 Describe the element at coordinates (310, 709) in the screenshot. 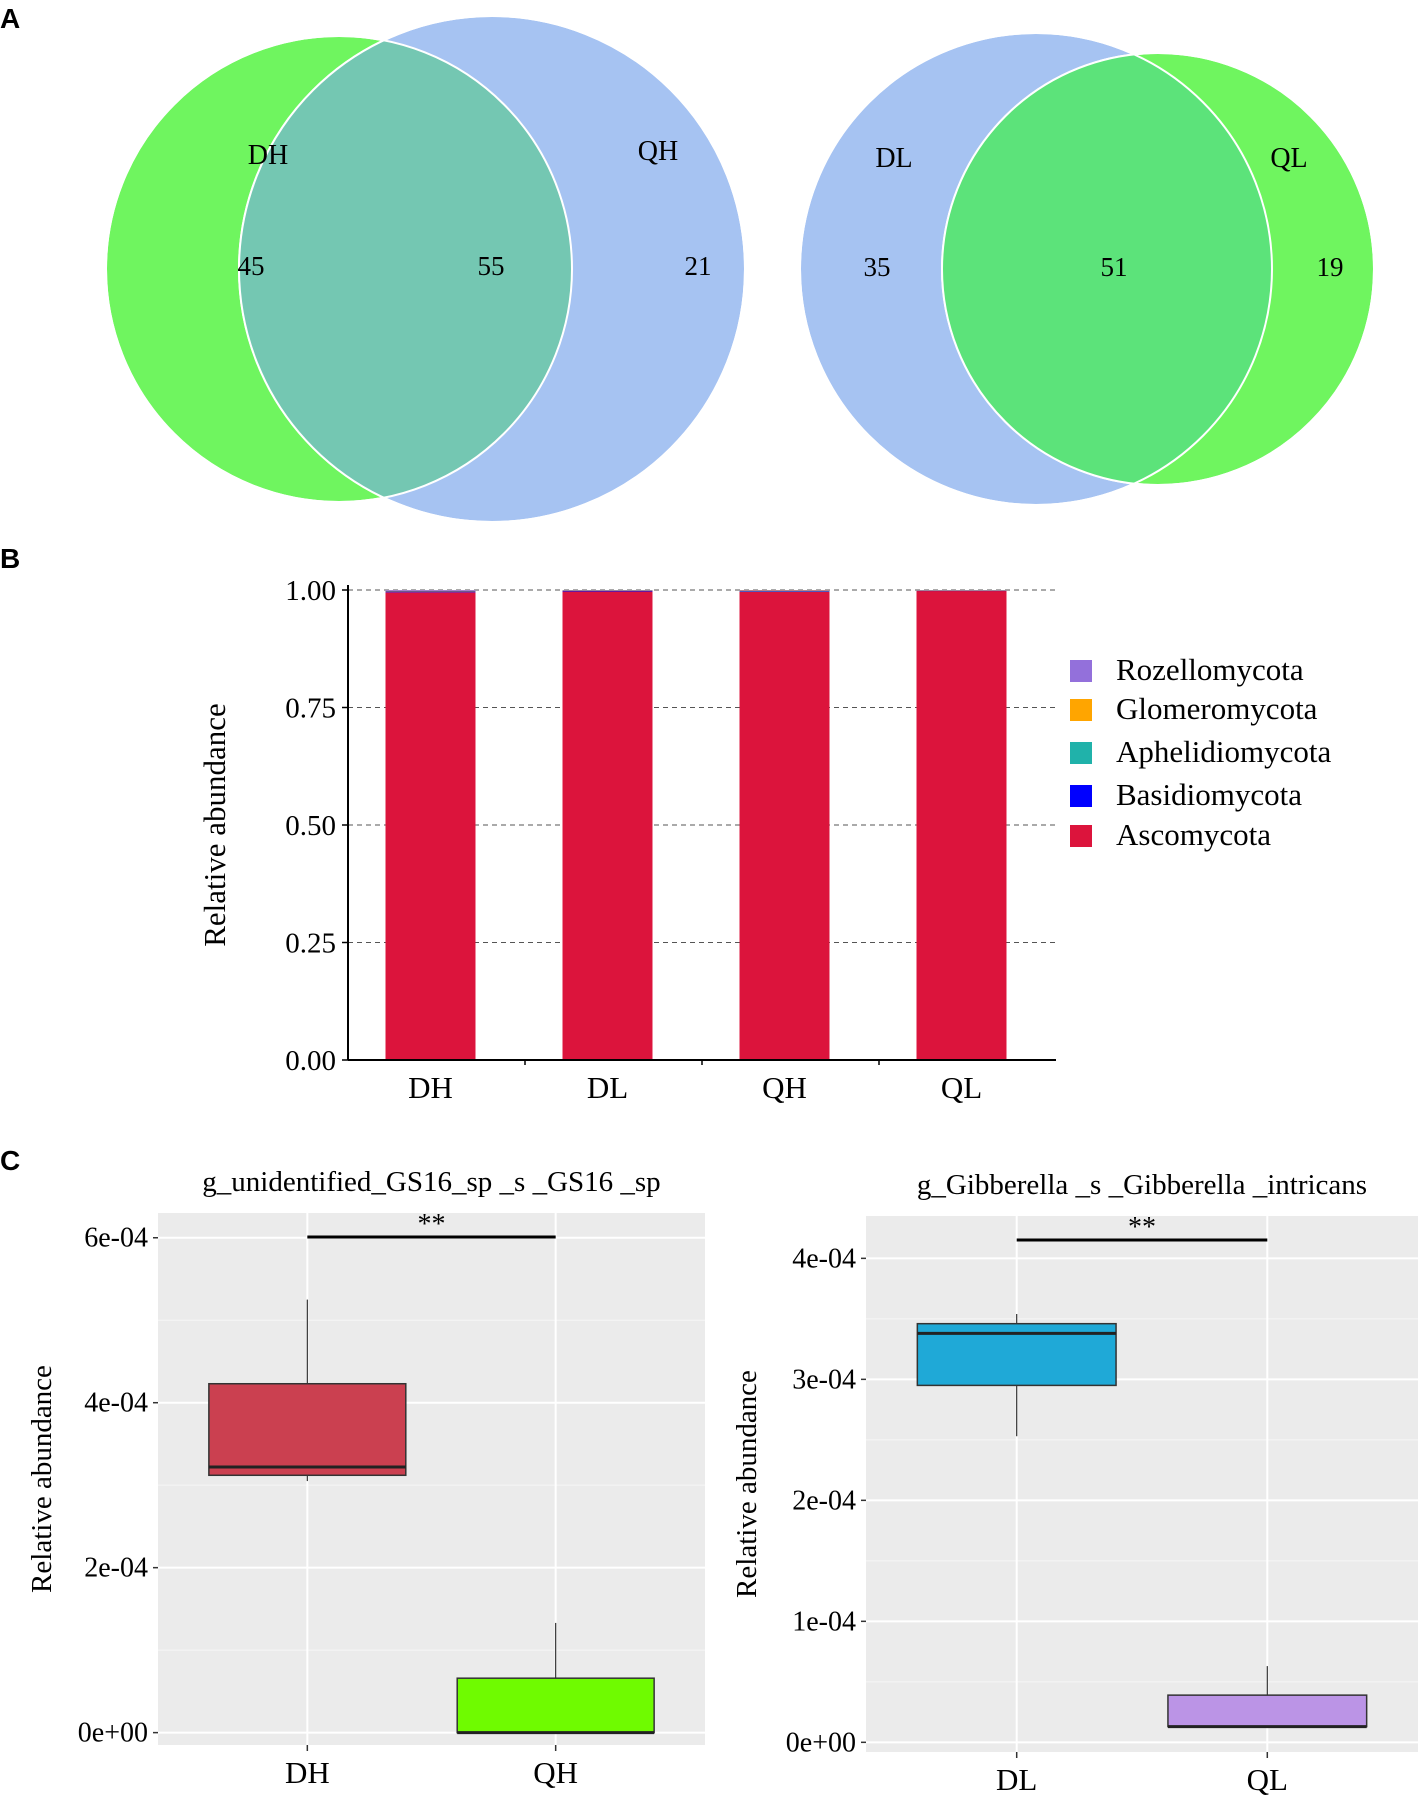

I see `y-tick-label: 0.75` at that location.